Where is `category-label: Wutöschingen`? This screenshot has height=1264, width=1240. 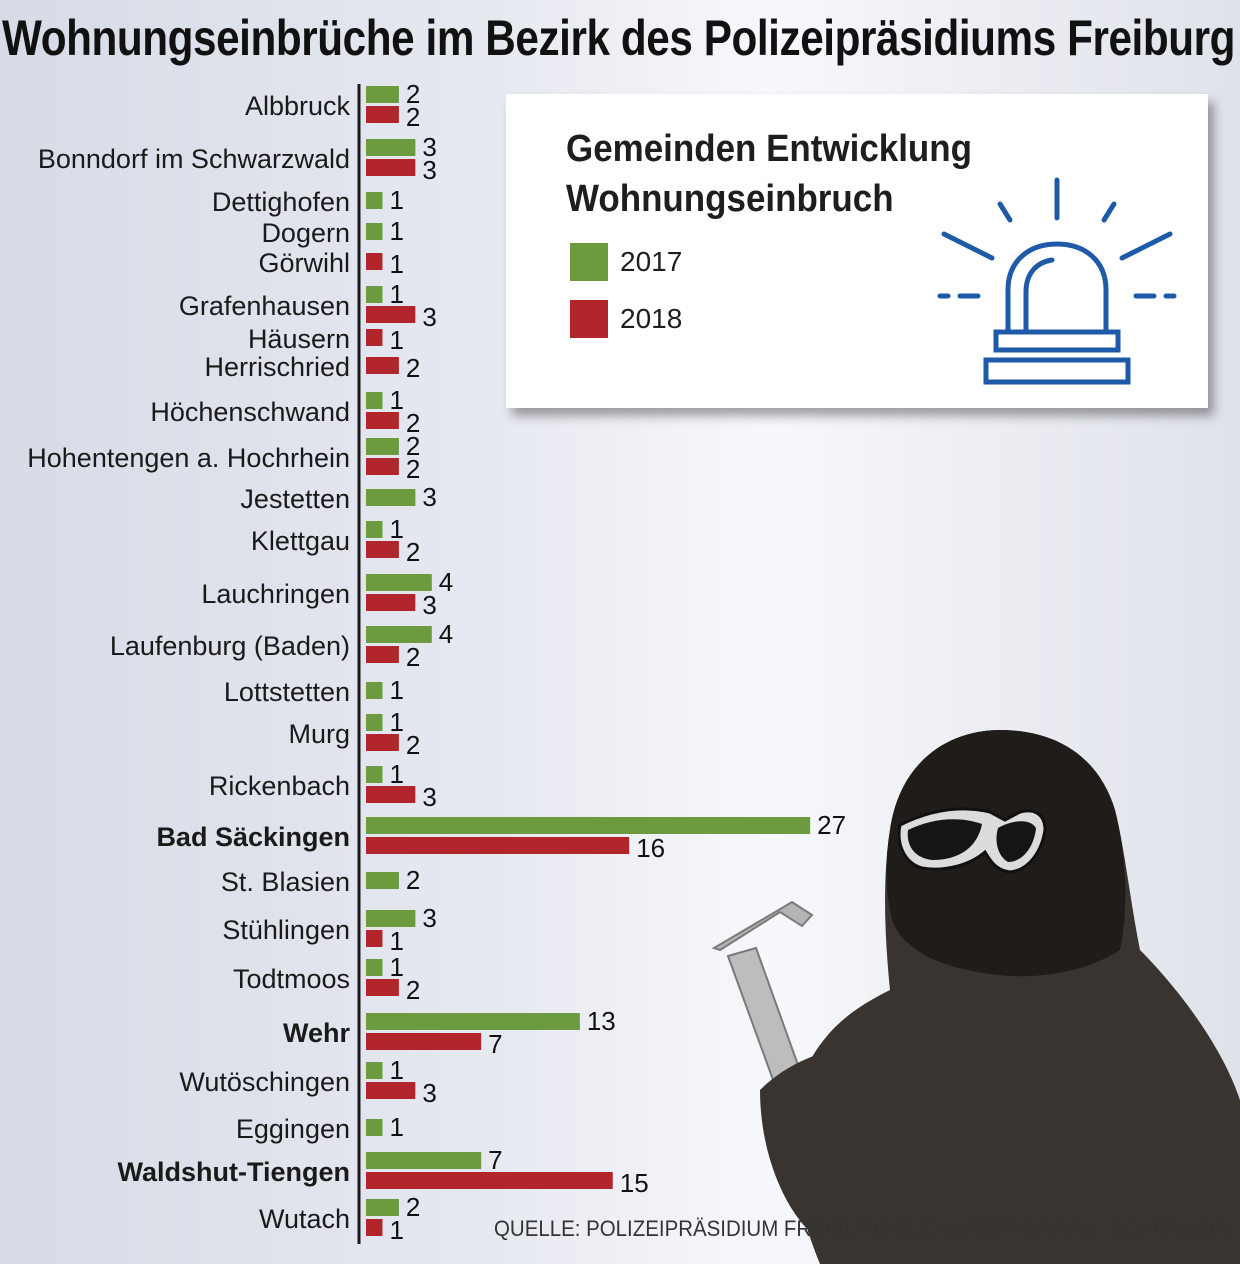 category-label: Wutöschingen is located at coordinates (264, 1082).